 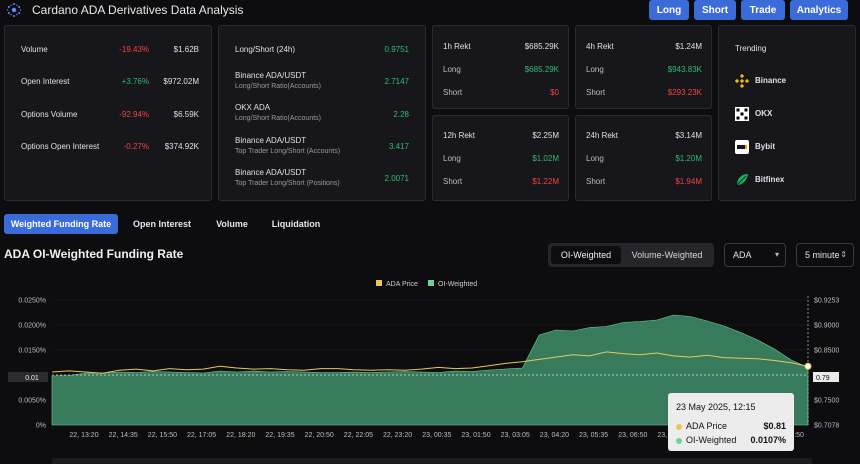 I want to click on rekt-title: 24h Rekt, so click(x=602, y=135).